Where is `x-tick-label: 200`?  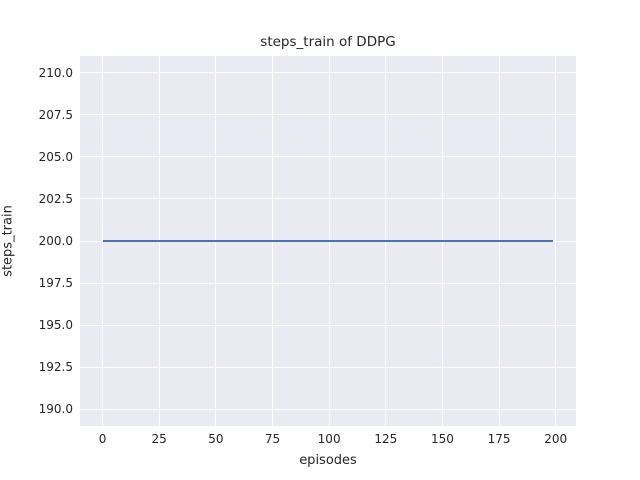
x-tick-label: 200 is located at coordinates (556, 439).